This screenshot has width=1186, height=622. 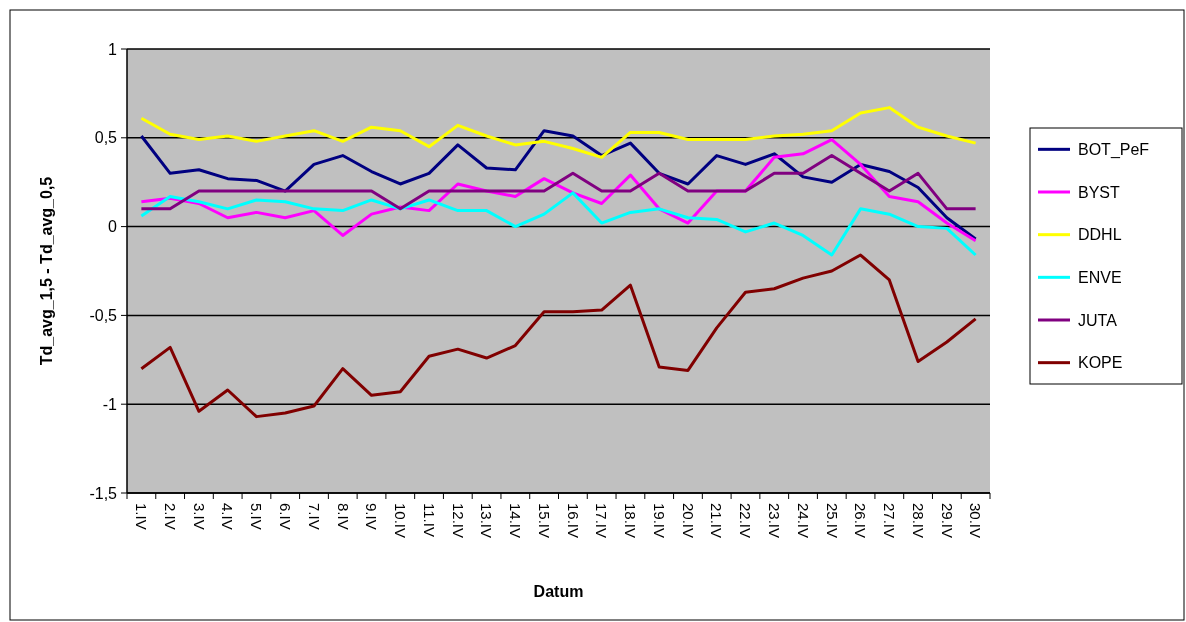 I want to click on x-tick-label: 5.IV, so click(x=257, y=516).